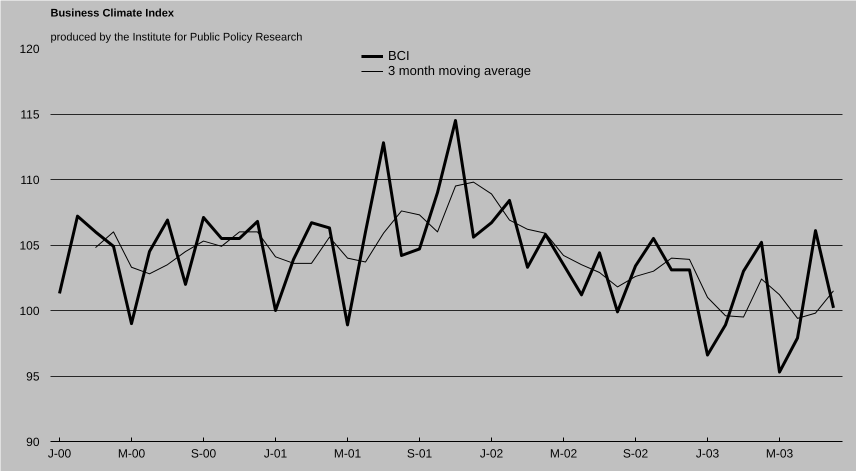 This screenshot has width=856, height=471. What do you see at coordinates (60, 453) in the screenshot?
I see `x-tick-label: J-00` at bounding box center [60, 453].